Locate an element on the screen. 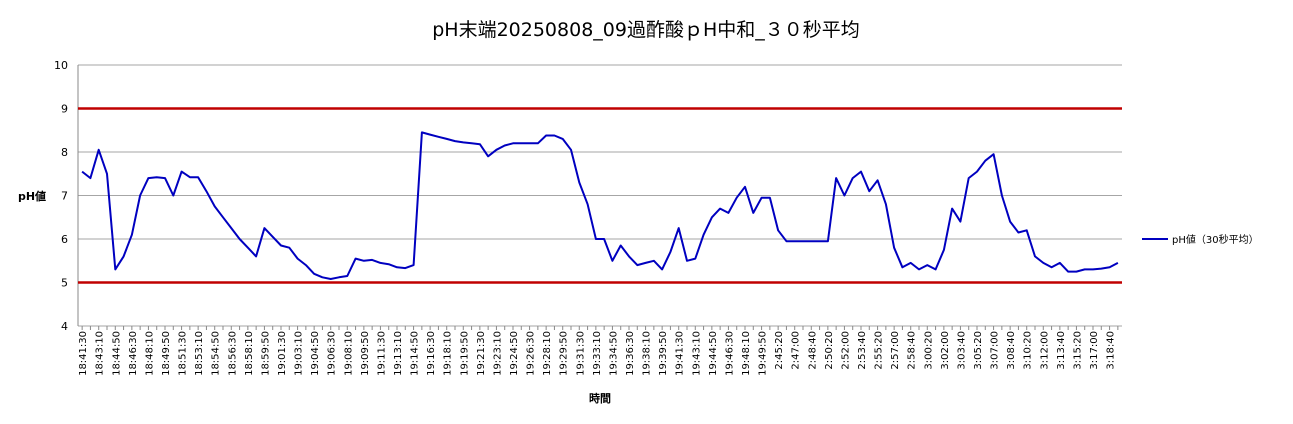 This screenshot has width=1293, height=424. y-tick-label: 4 is located at coordinates (64, 326).